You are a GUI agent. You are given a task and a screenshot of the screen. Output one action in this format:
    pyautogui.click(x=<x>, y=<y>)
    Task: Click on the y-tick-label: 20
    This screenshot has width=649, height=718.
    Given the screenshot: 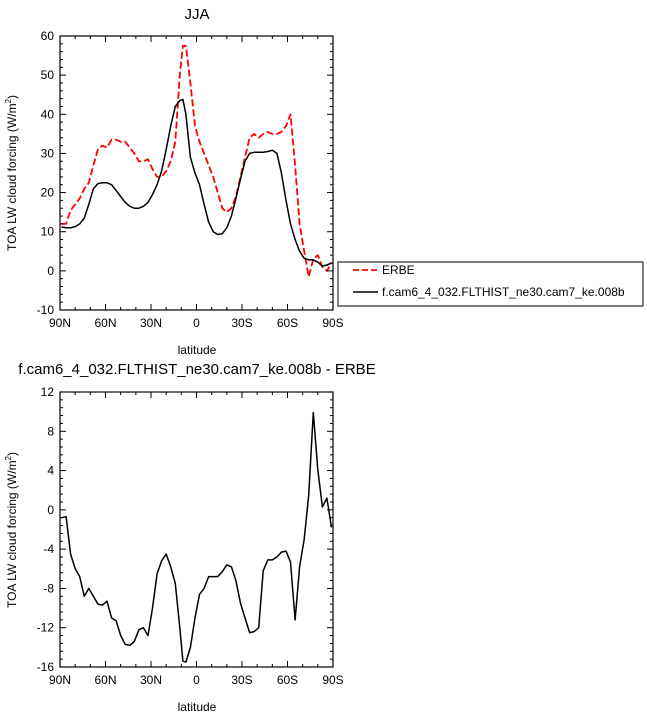 What is the action you would take?
    pyautogui.click(x=48, y=193)
    